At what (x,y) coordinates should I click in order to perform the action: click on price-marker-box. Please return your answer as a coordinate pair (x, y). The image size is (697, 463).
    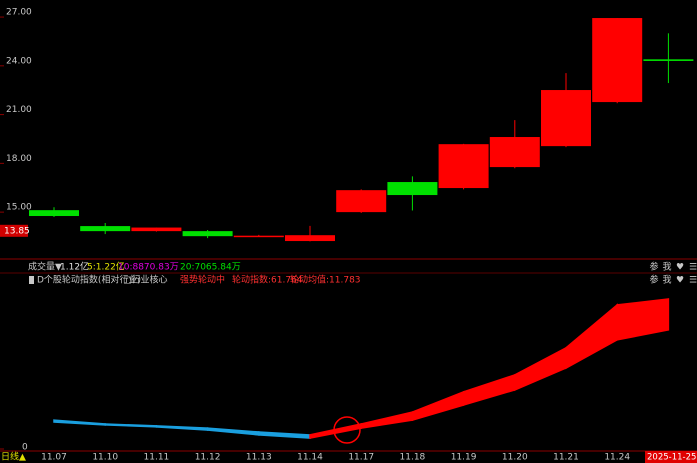
    Looking at the image, I should click on (14, 230).